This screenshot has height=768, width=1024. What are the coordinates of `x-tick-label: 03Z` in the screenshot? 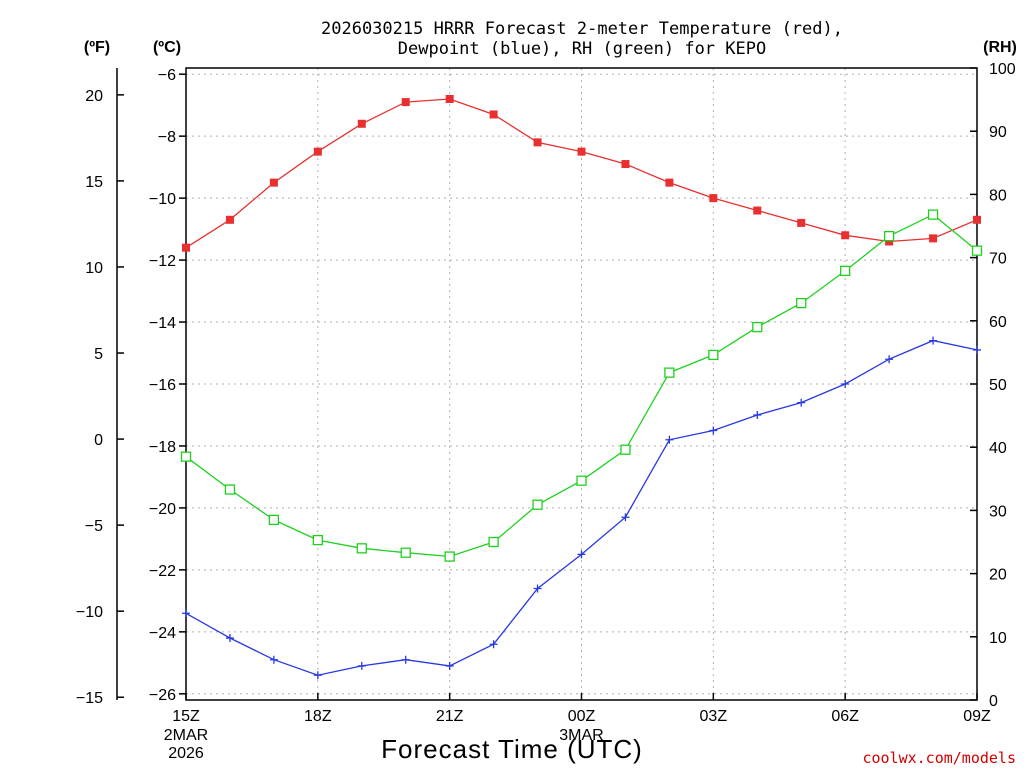 It's located at (714, 716).